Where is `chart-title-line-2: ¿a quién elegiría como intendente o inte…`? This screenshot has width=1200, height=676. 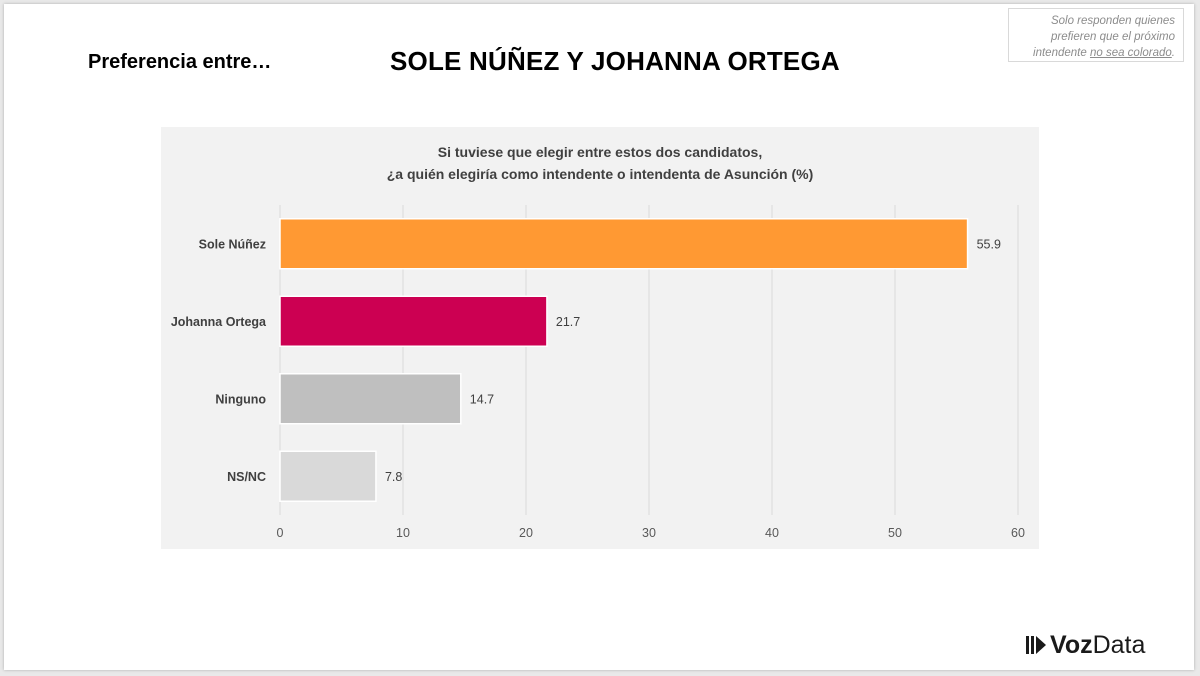
chart-title-line-2: ¿a quién elegiría como intendente o inte… is located at coordinates (600, 174).